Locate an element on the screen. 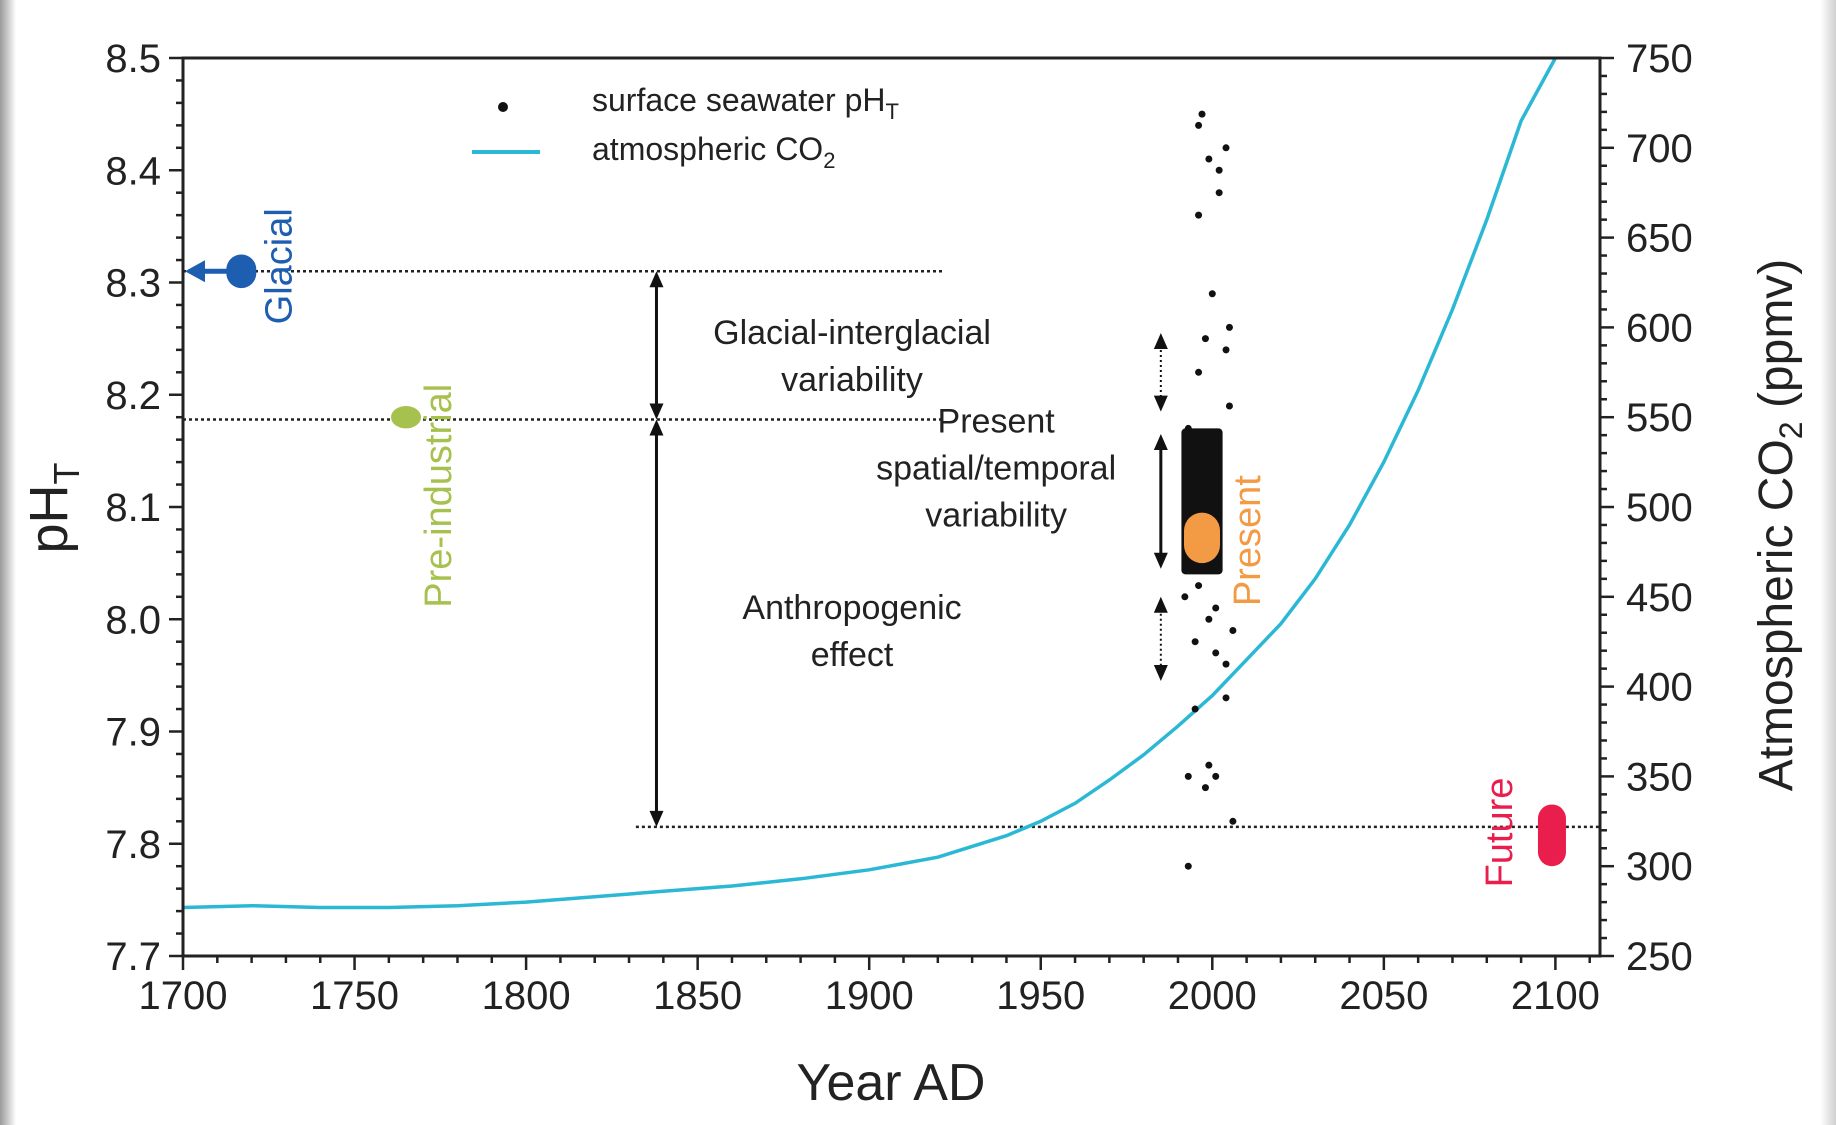 This screenshot has width=1836, height=1125. period-present: Present is located at coordinates (1226, 540).